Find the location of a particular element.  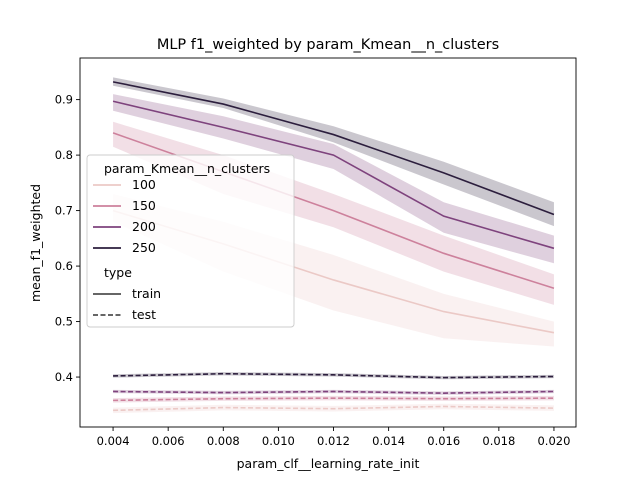

x-tick-label: 0.010 is located at coordinates (278, 441).